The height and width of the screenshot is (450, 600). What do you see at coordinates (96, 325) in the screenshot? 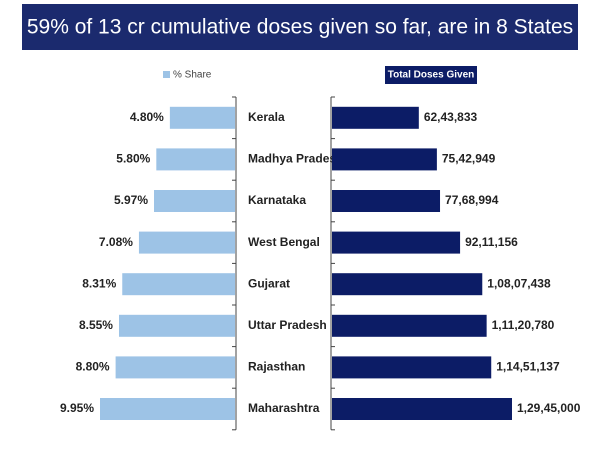
I see `value-label: 8.55%` at bounding box center [96, 325].